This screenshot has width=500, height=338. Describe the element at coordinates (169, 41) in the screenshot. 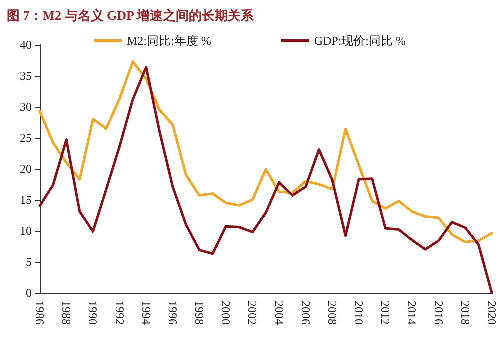

I see `legend-label: M2:同比:年度 %` at that location.